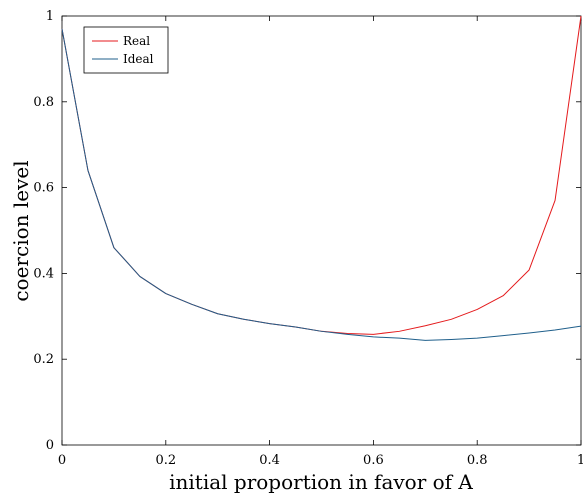  I want to click on y-tick-label: 0.4, so click(43, 273).